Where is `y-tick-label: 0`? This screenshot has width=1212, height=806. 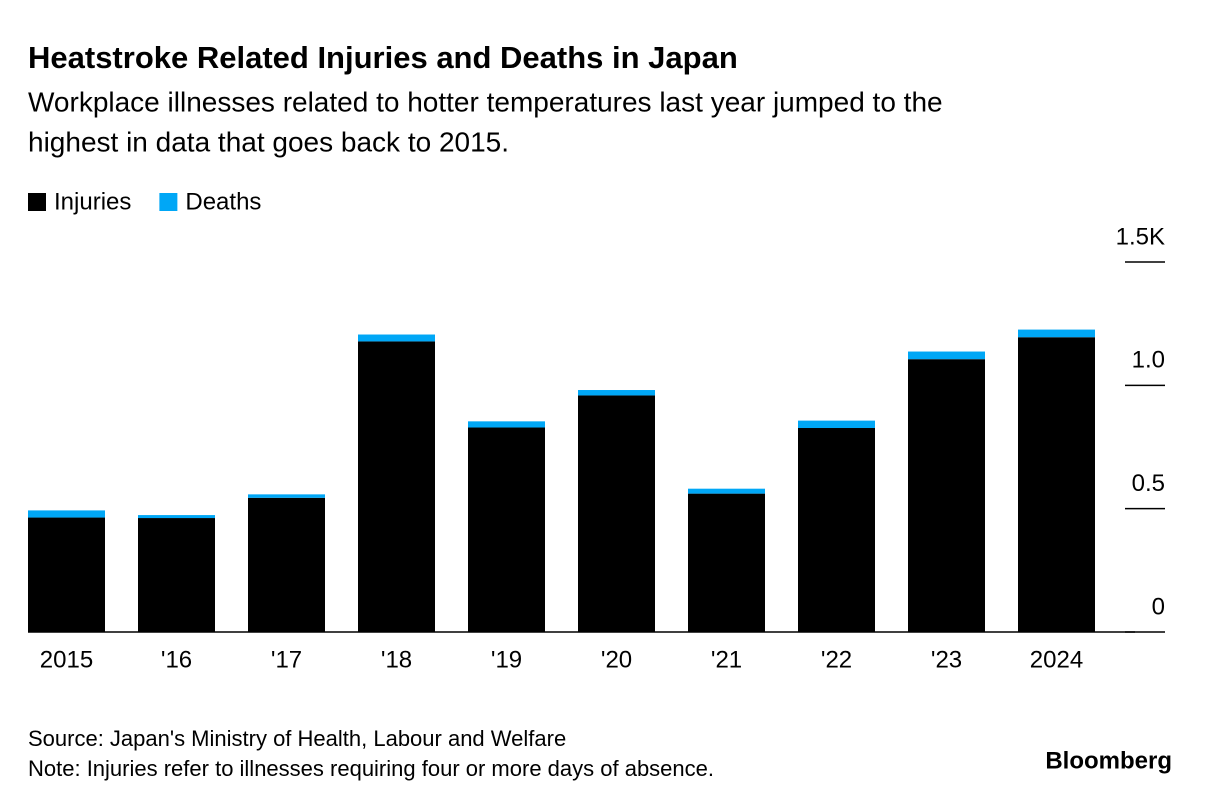 y-tick-label: 0 is located at coordinates (1158, 606).